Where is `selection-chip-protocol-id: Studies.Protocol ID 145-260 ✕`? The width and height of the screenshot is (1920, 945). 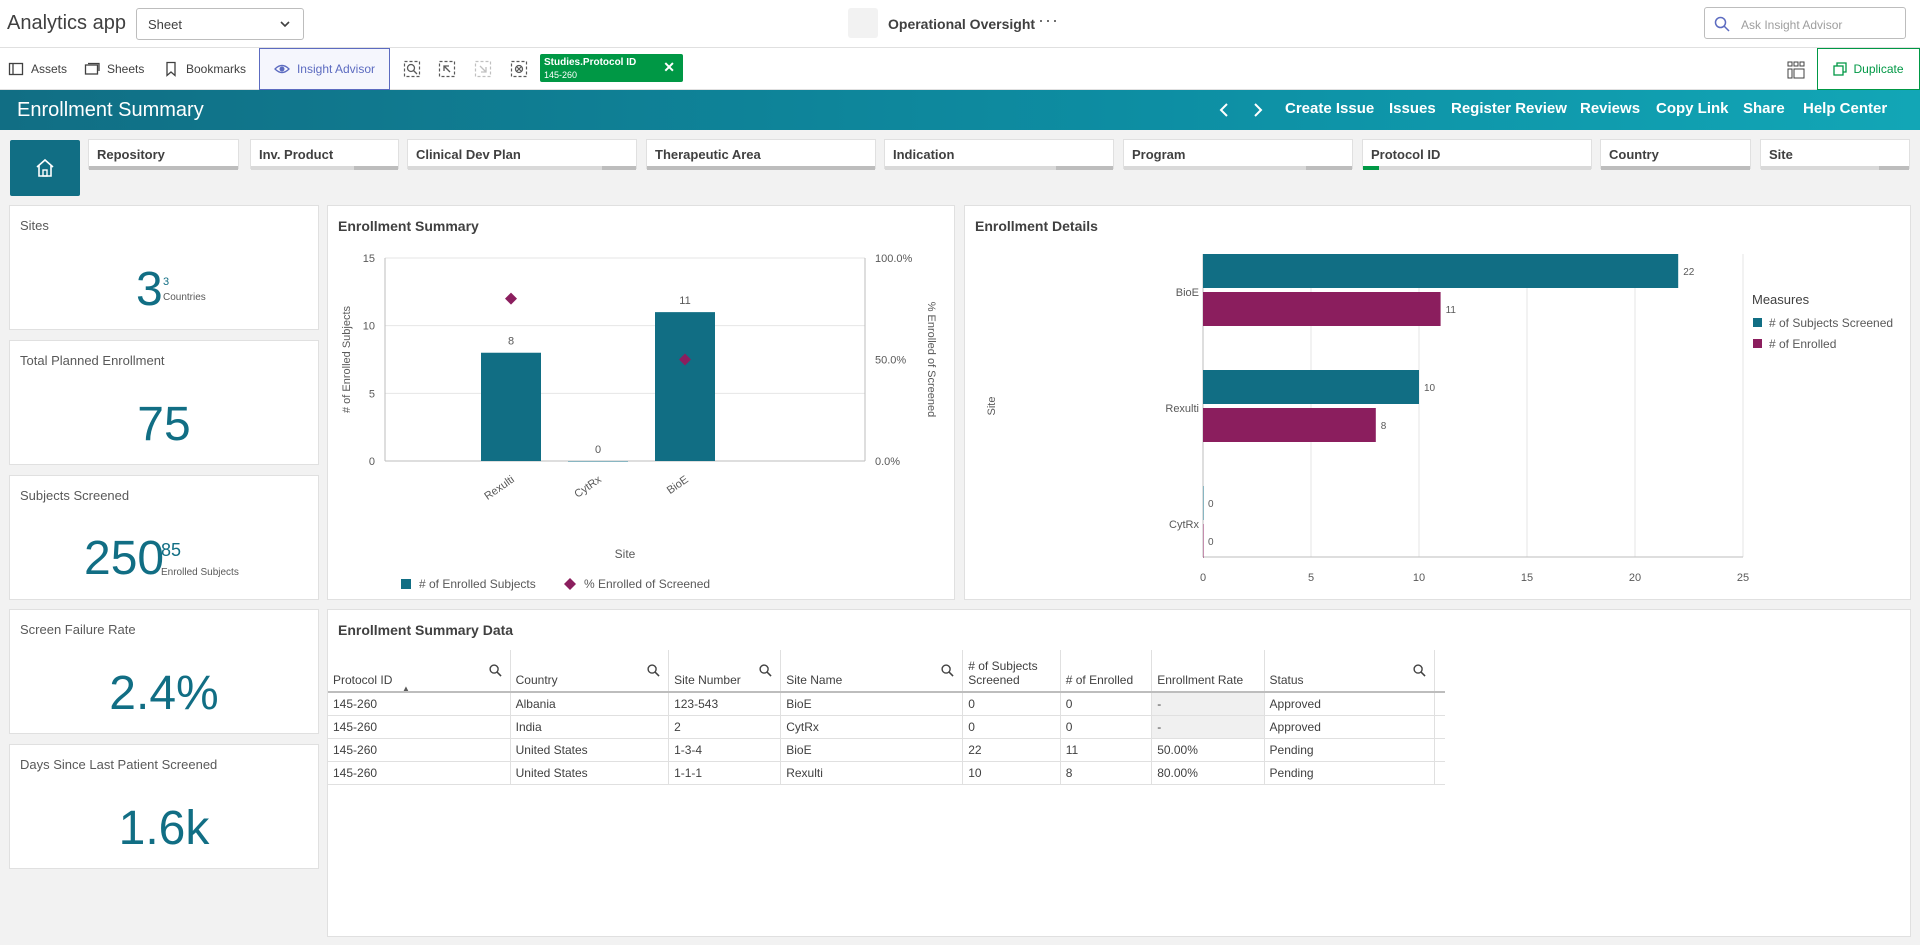 selection-chip-protocol-id: Studies.Protocol ID 145-260 ✕ is located at coordinates (611, 68).